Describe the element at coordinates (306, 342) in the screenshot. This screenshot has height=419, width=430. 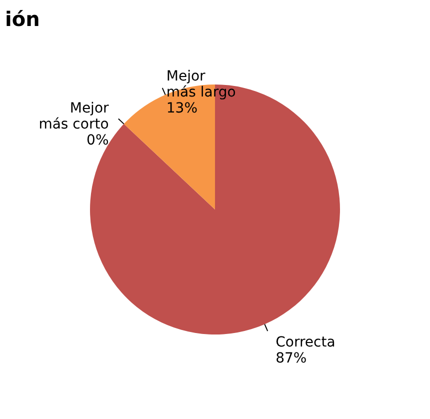
I see `slice-label: Correcta` at that location.